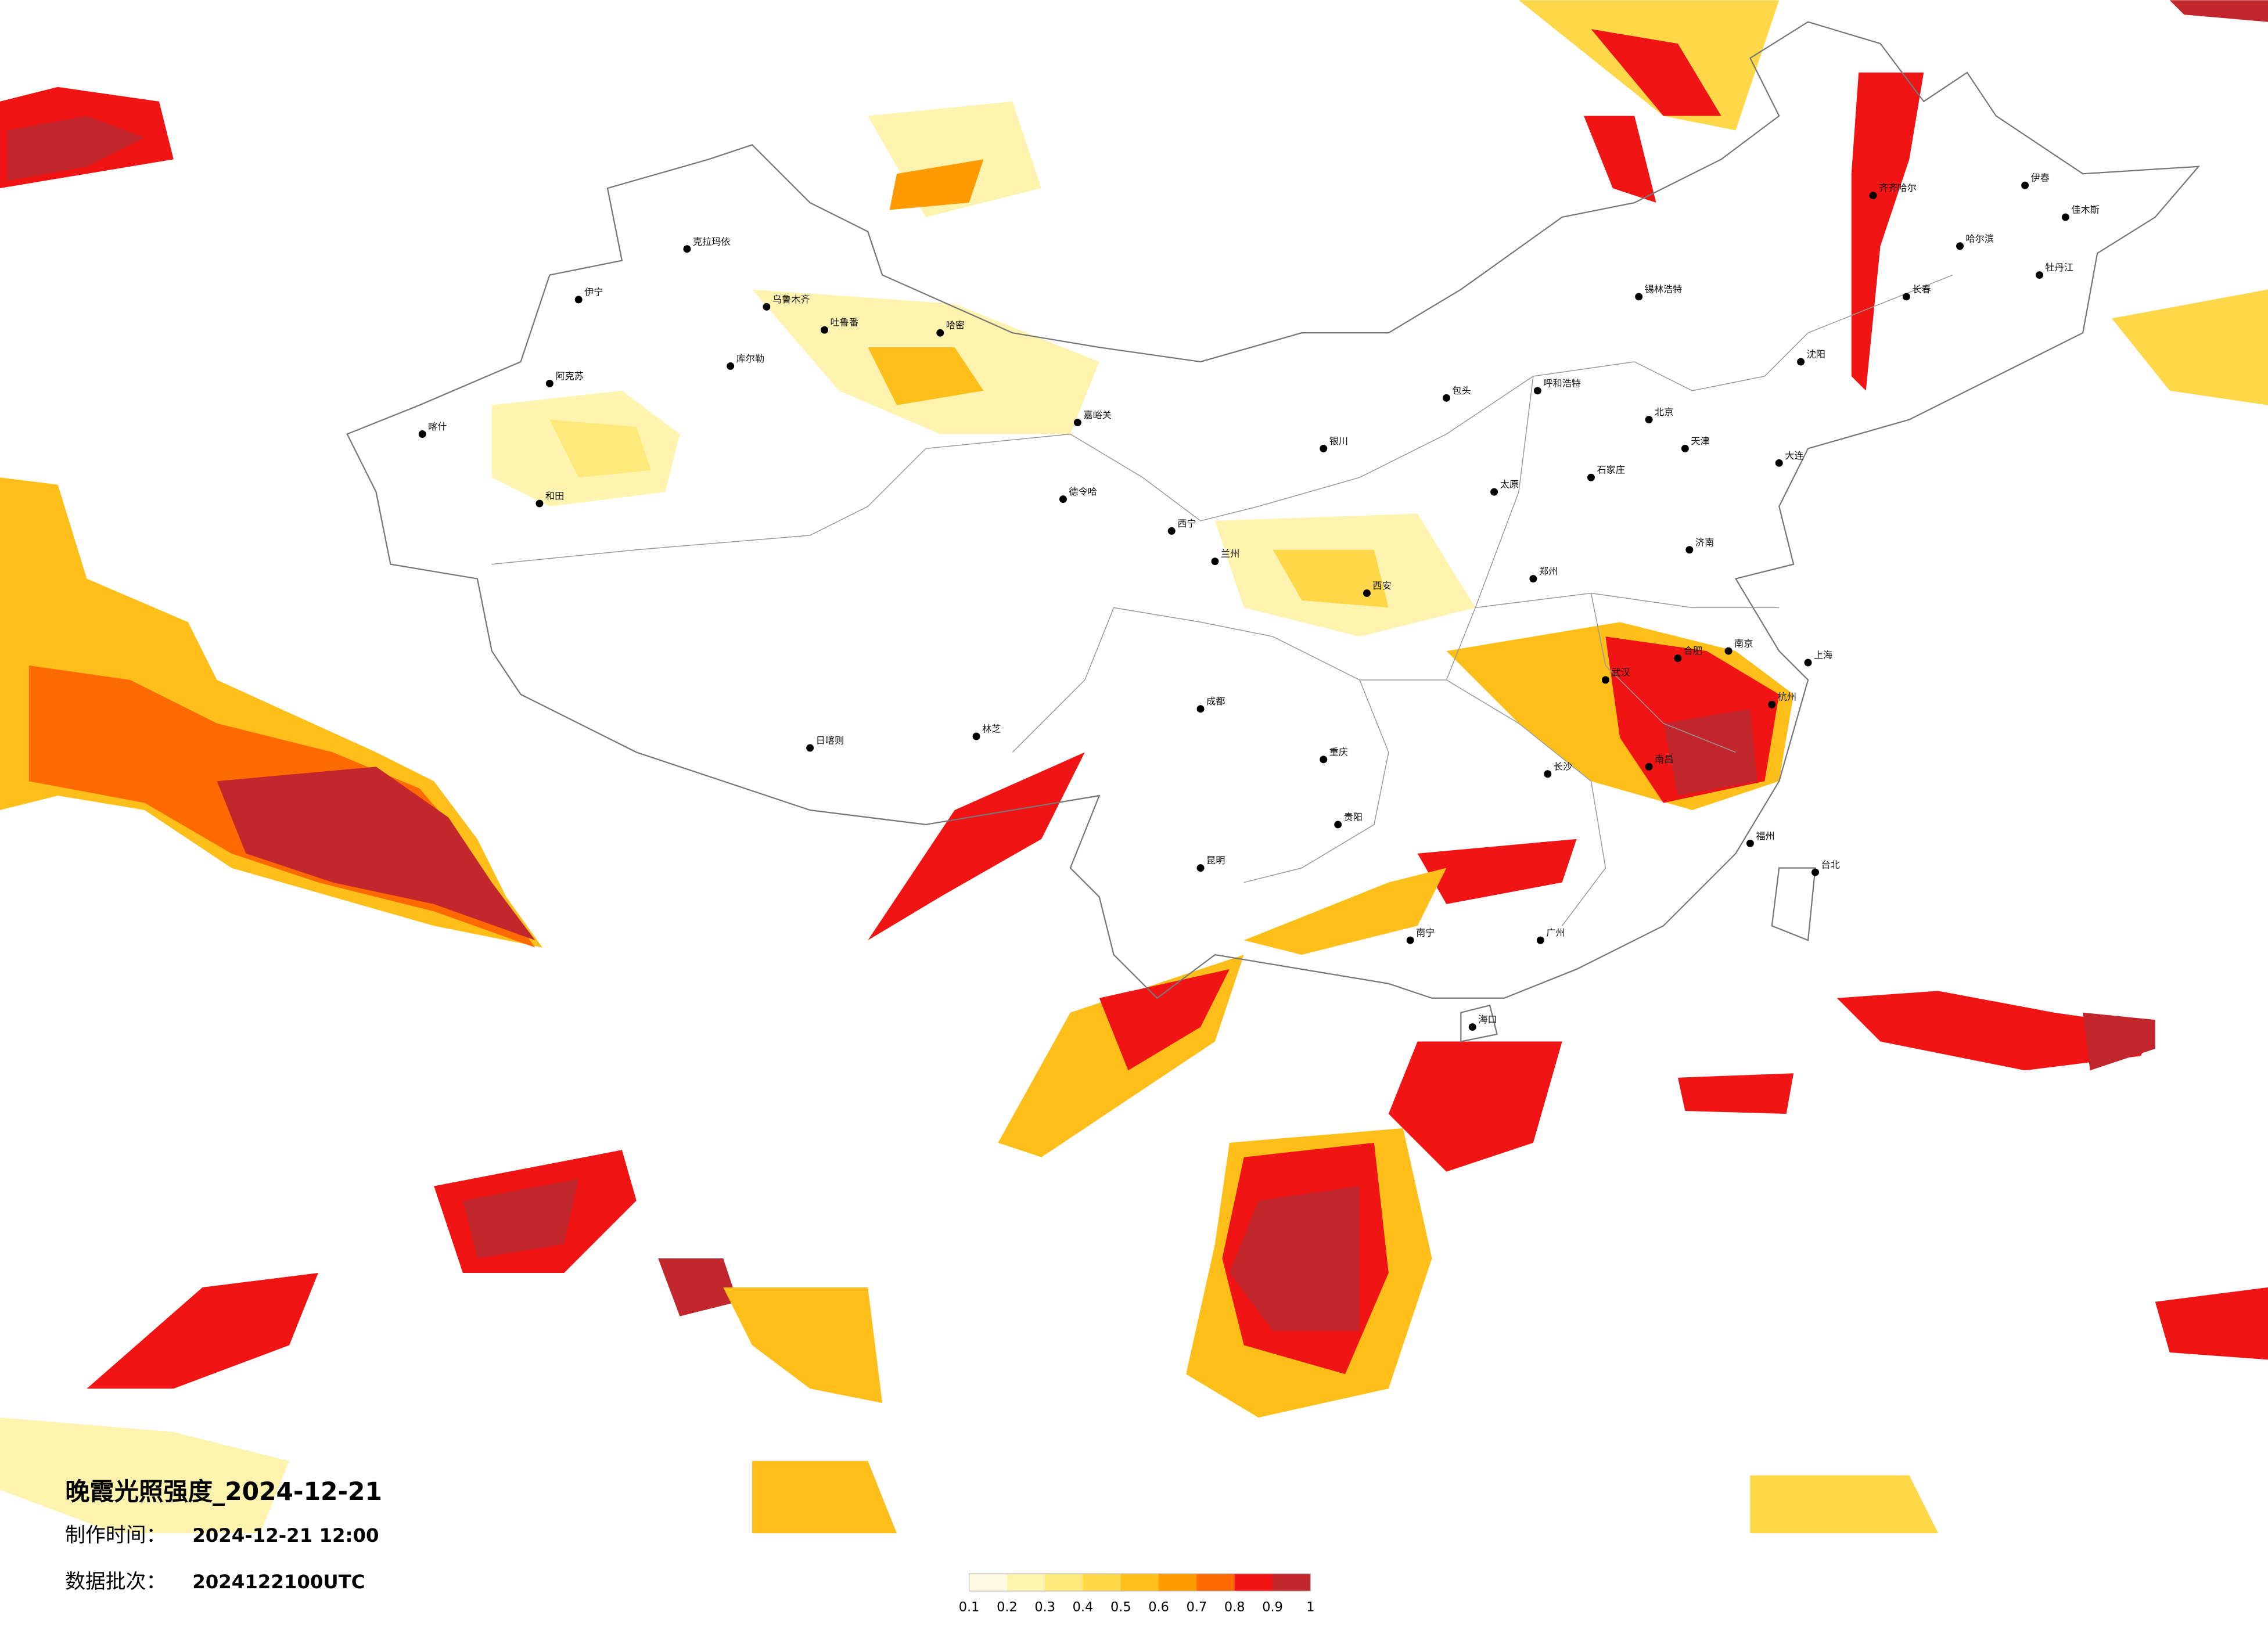 This screenshot has width=2268, height=1626. What do you see at coordinates (1353, 817) in the screenshot?
I see `city-label: 贵阳` at bounding box center [1353, 817].